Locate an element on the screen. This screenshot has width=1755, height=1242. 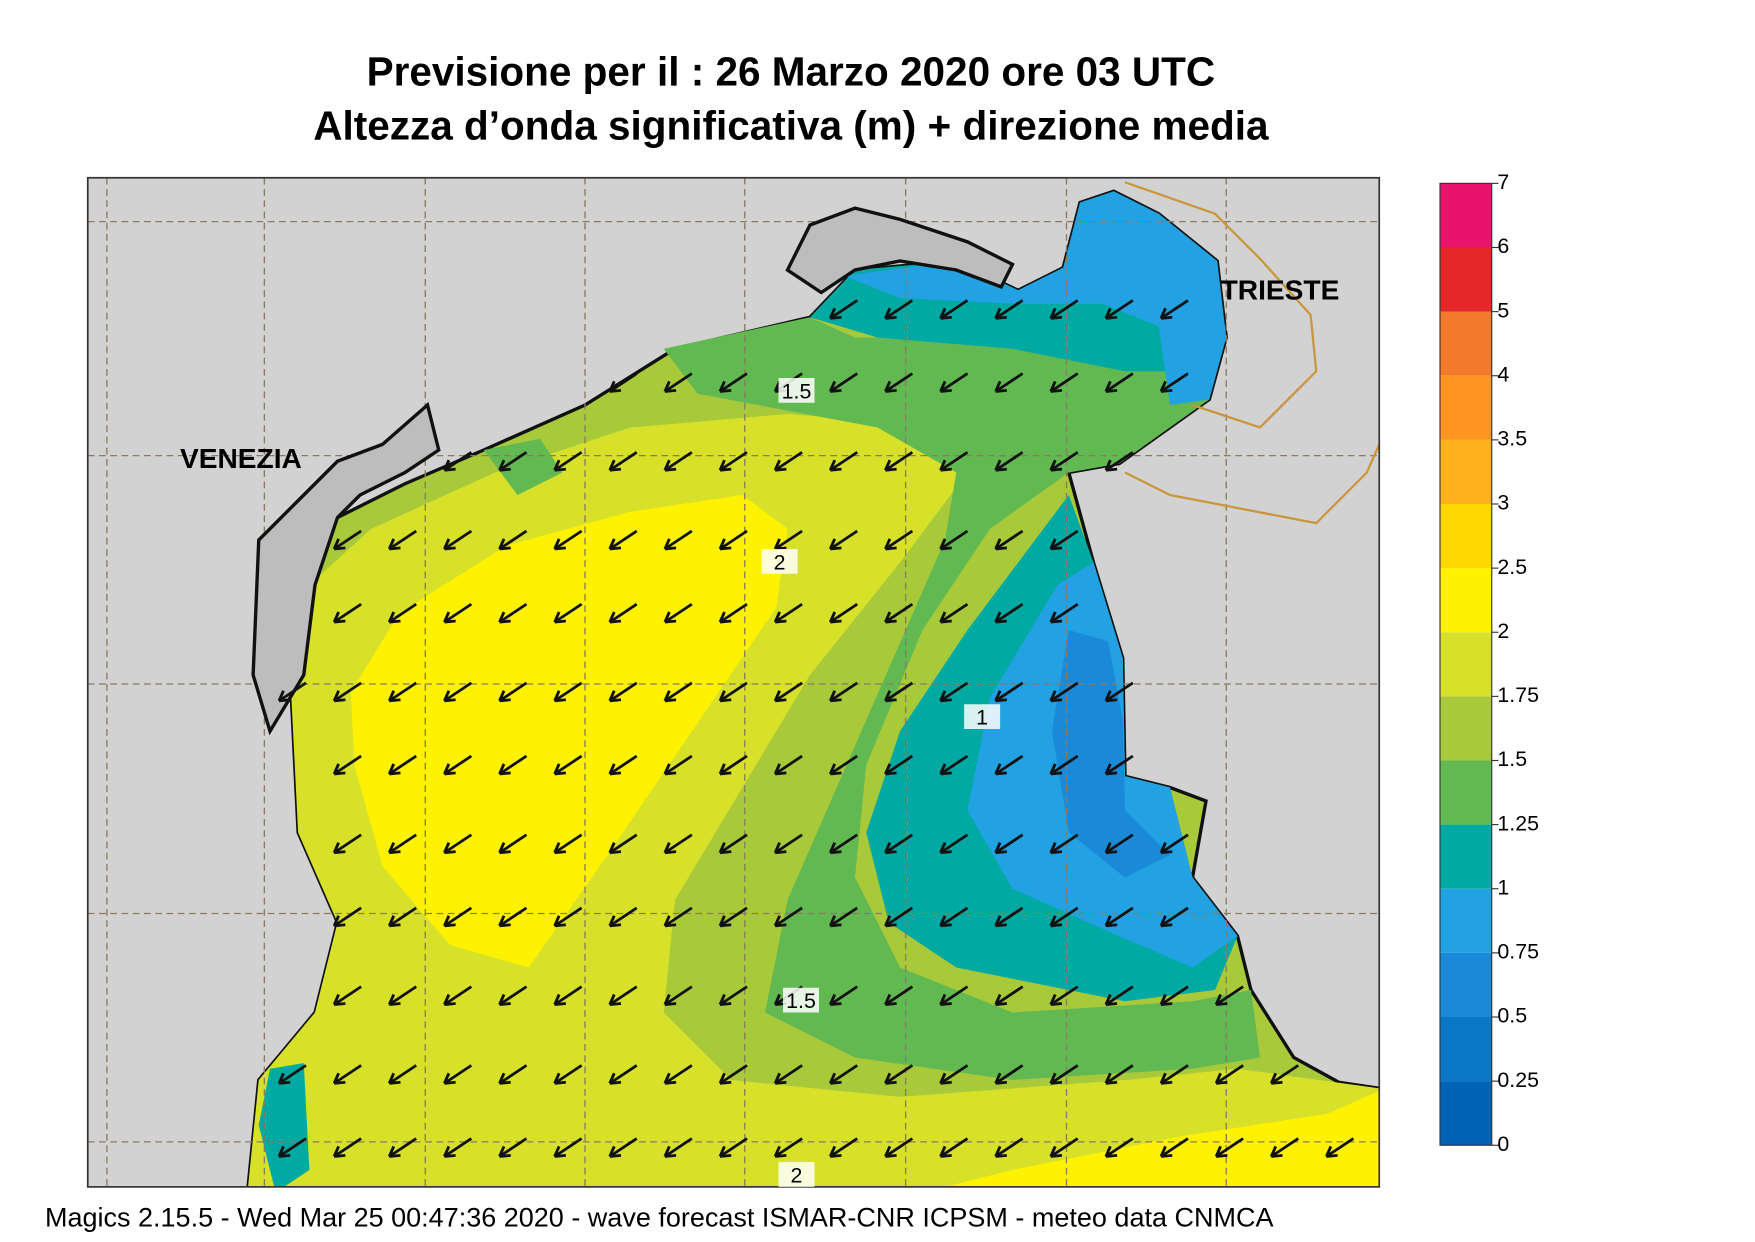
contour-label: 1.5 is located at coordinates (801, 1001).